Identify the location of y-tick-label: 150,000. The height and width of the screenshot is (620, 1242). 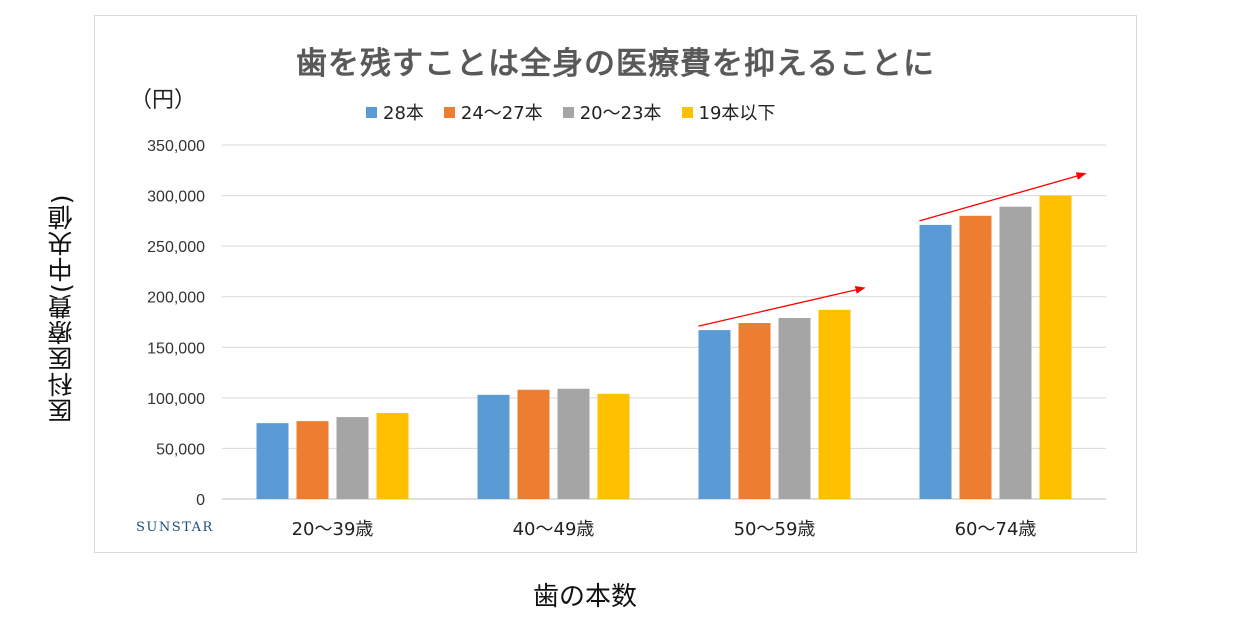
(176, 348).